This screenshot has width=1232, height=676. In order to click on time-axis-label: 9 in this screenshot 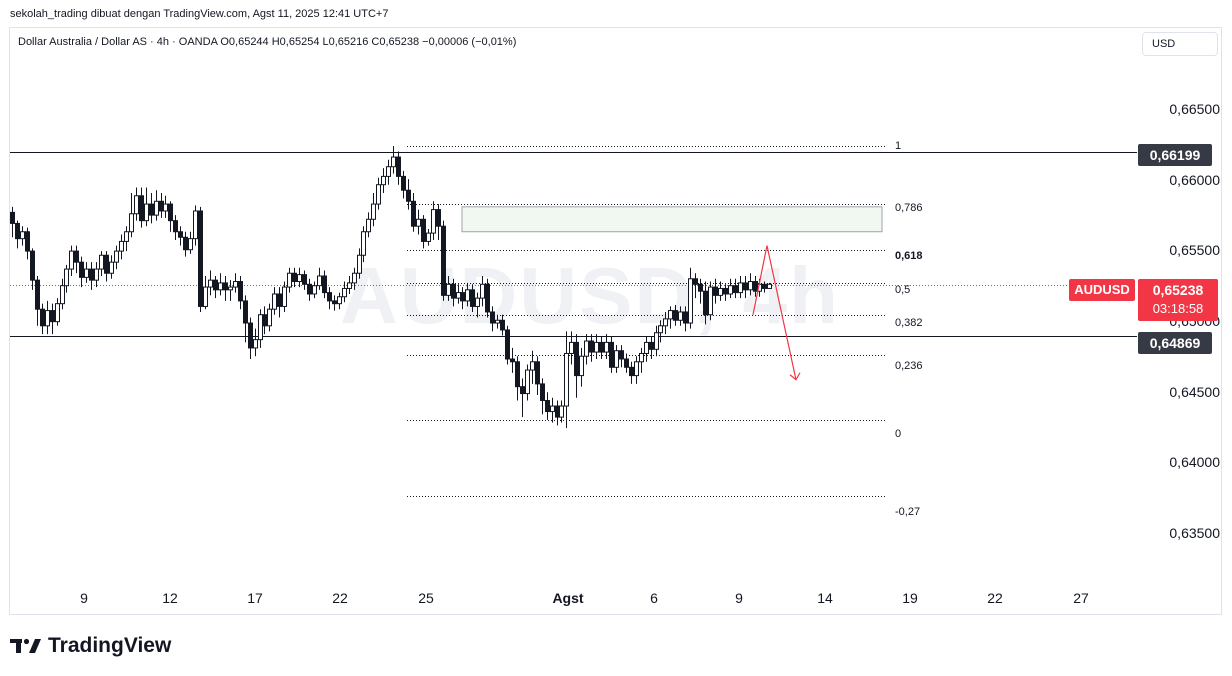, I will do `click(739, 598)`.